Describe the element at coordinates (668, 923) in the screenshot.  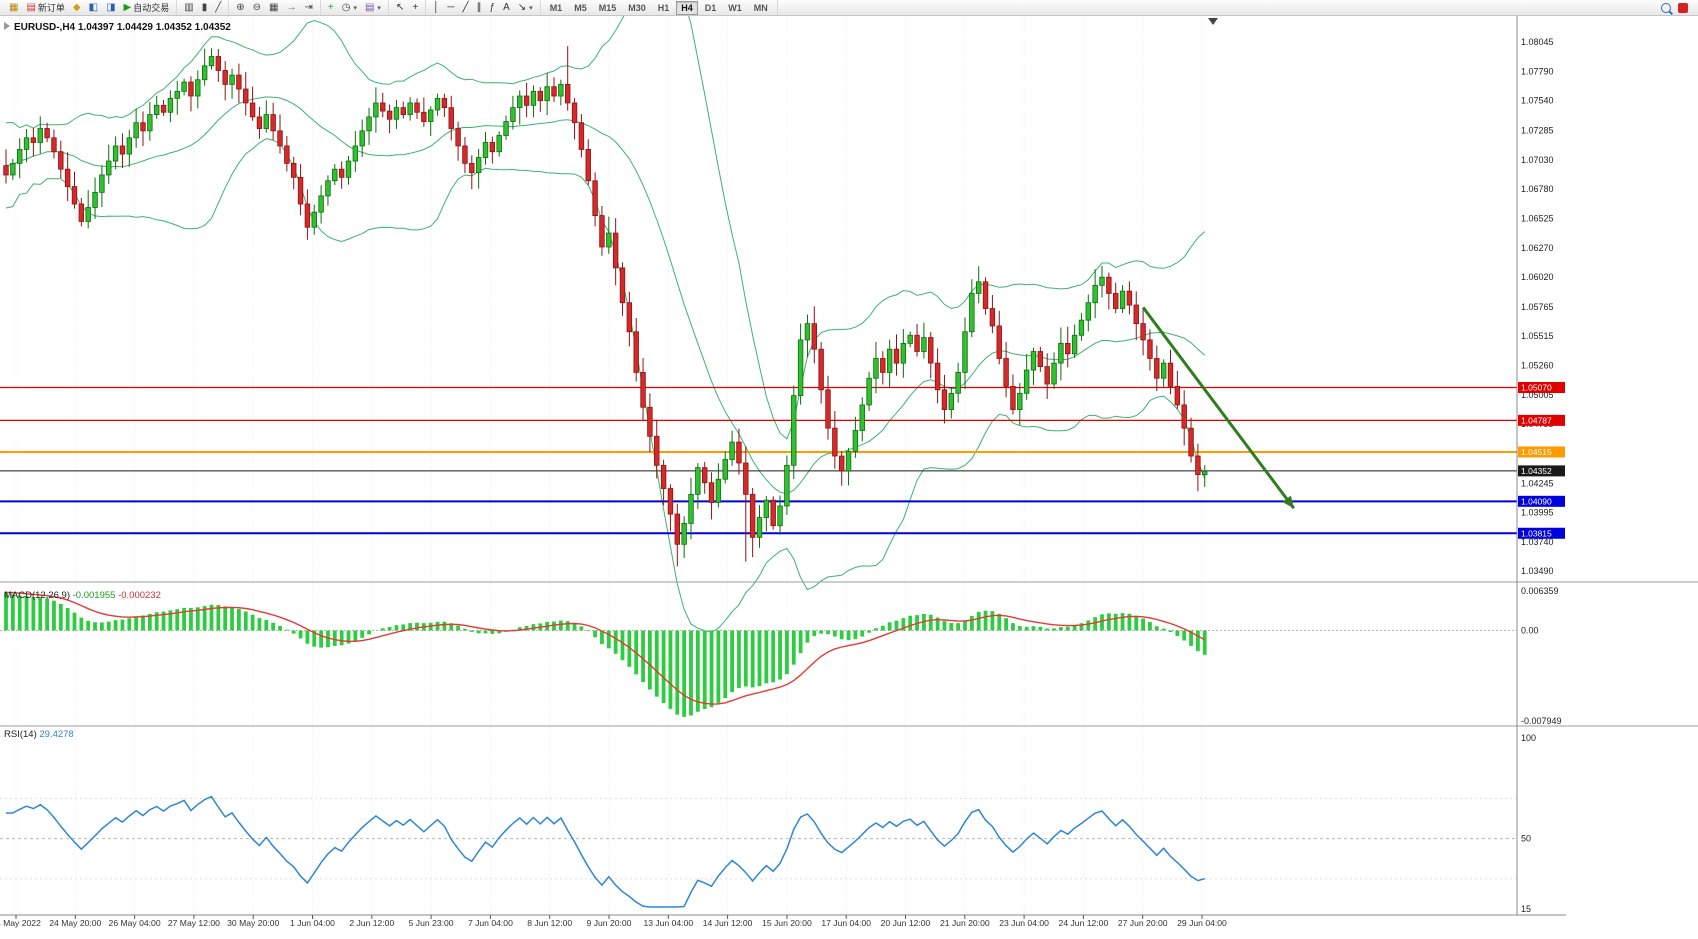
I see `time-axis-label: 13 Jun 04:00` at that location.